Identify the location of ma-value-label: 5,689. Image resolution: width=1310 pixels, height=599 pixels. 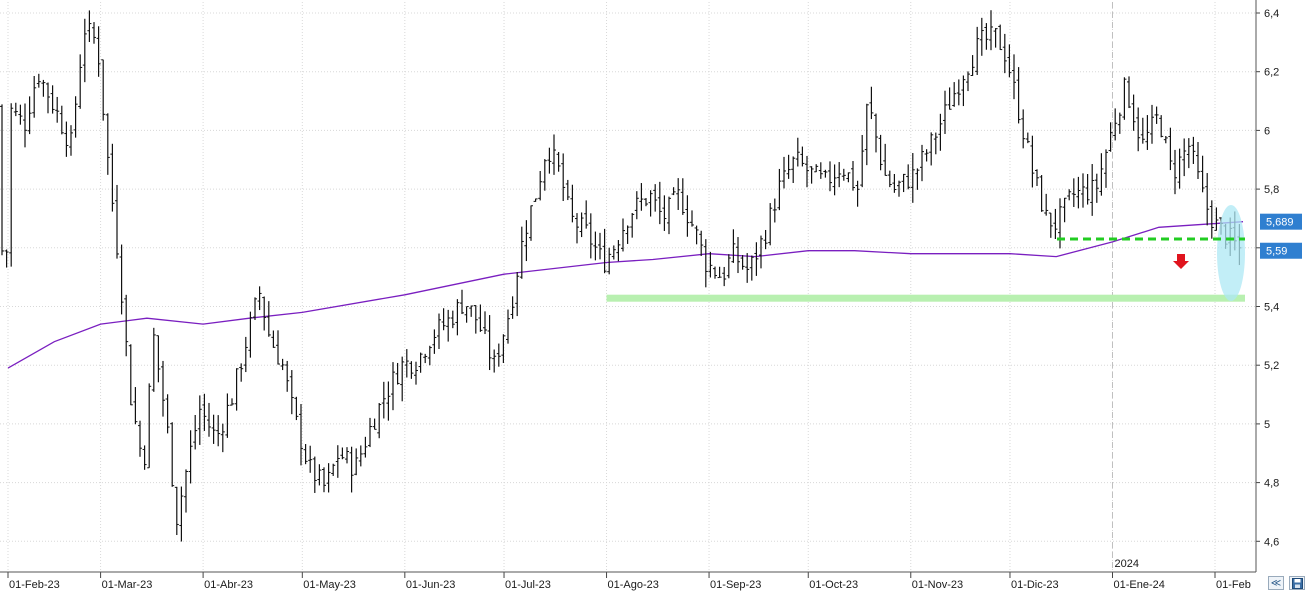
(1280, 223).